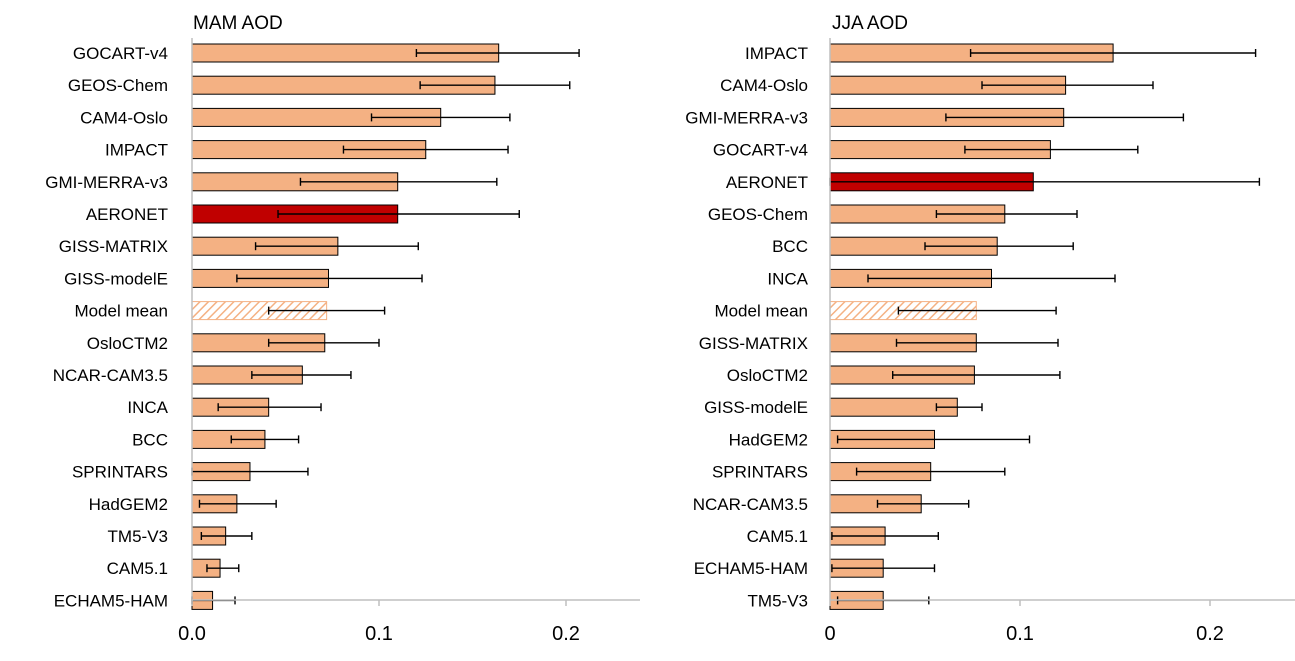  What do you see at coordinates (238, 23) in the screenshot?
I see `panel-title: MAM AOD` at bounding box center [238, 23].